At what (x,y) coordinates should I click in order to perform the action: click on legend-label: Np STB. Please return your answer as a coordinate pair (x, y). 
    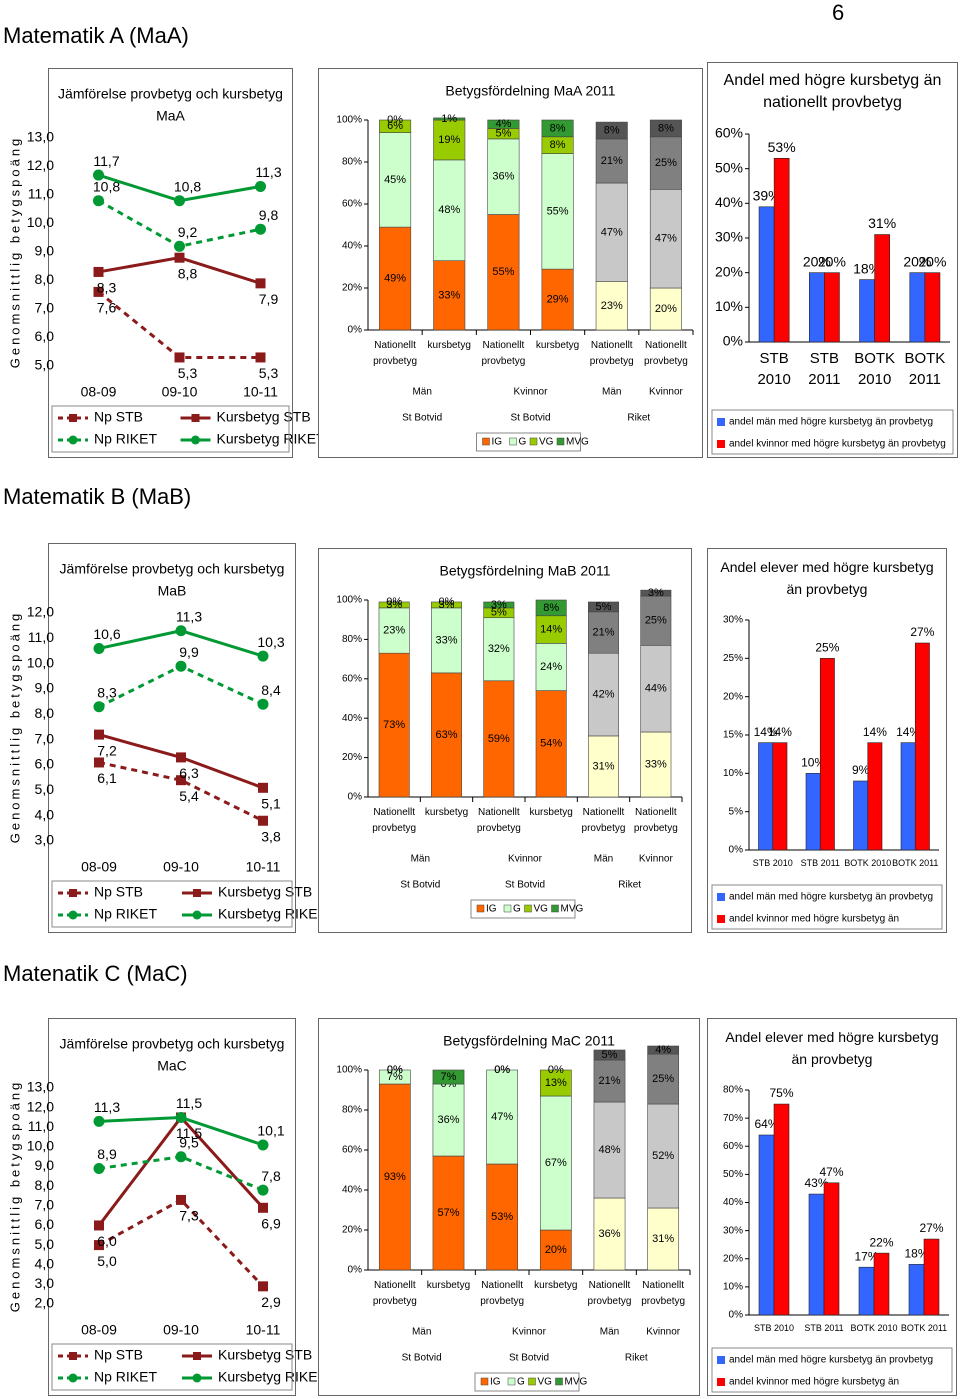
    Looking at the image, I should click on (118, 1355).